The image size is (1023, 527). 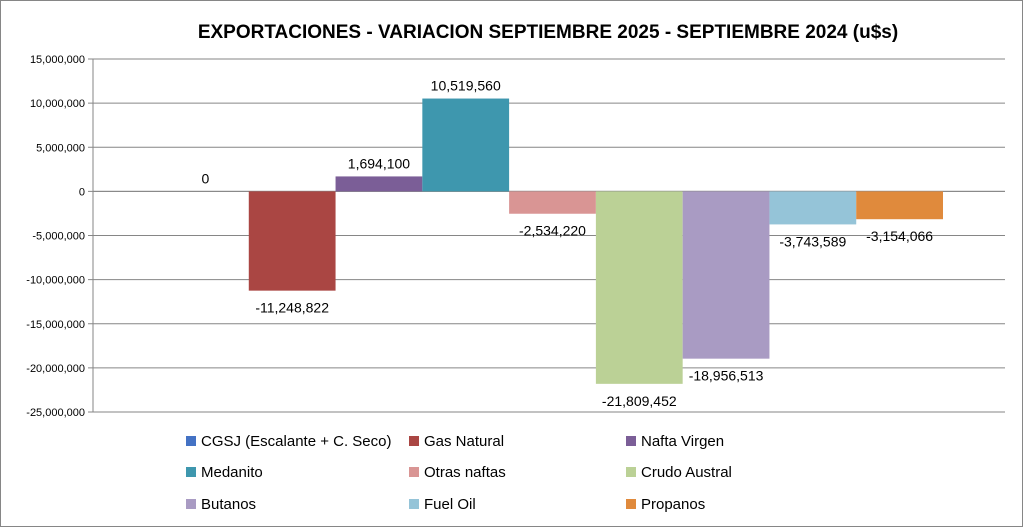 I want to click on legend-label-cgsj-escalante-c-seco: CGSJ (Escalante + C. Seco), so click(x=296, y=441).